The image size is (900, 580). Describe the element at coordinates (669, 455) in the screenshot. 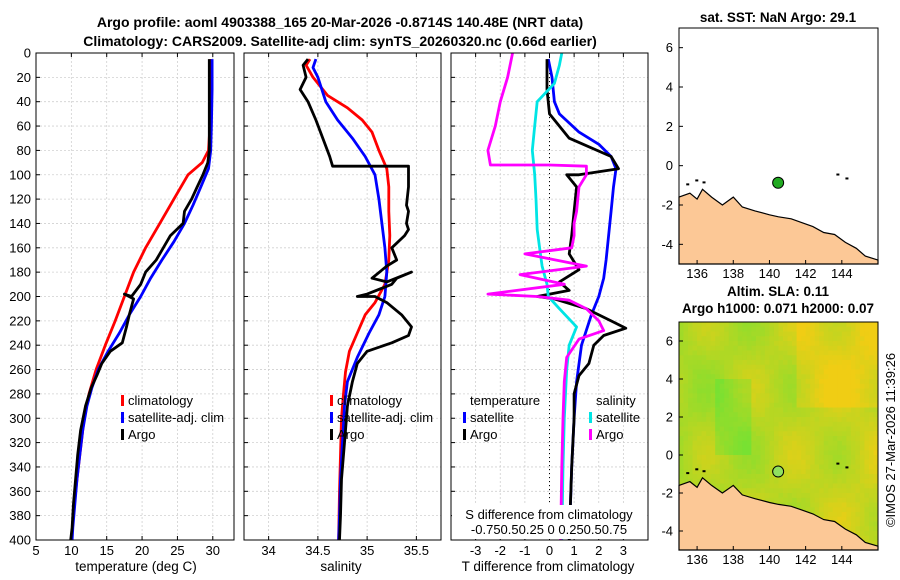

I see `y-tick-label: 0` at that location.